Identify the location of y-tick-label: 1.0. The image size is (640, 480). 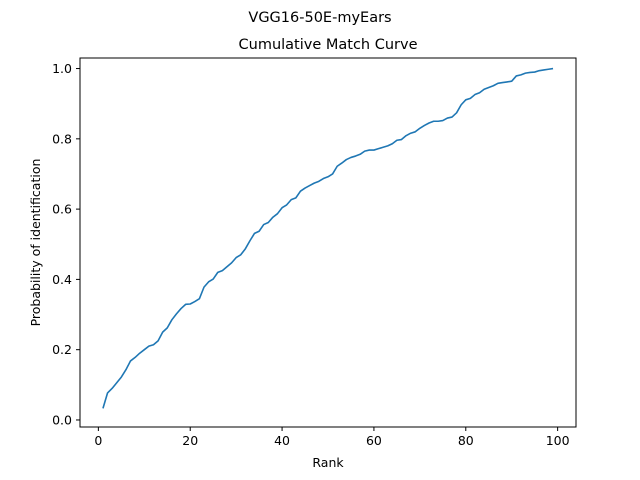
(62, 68).